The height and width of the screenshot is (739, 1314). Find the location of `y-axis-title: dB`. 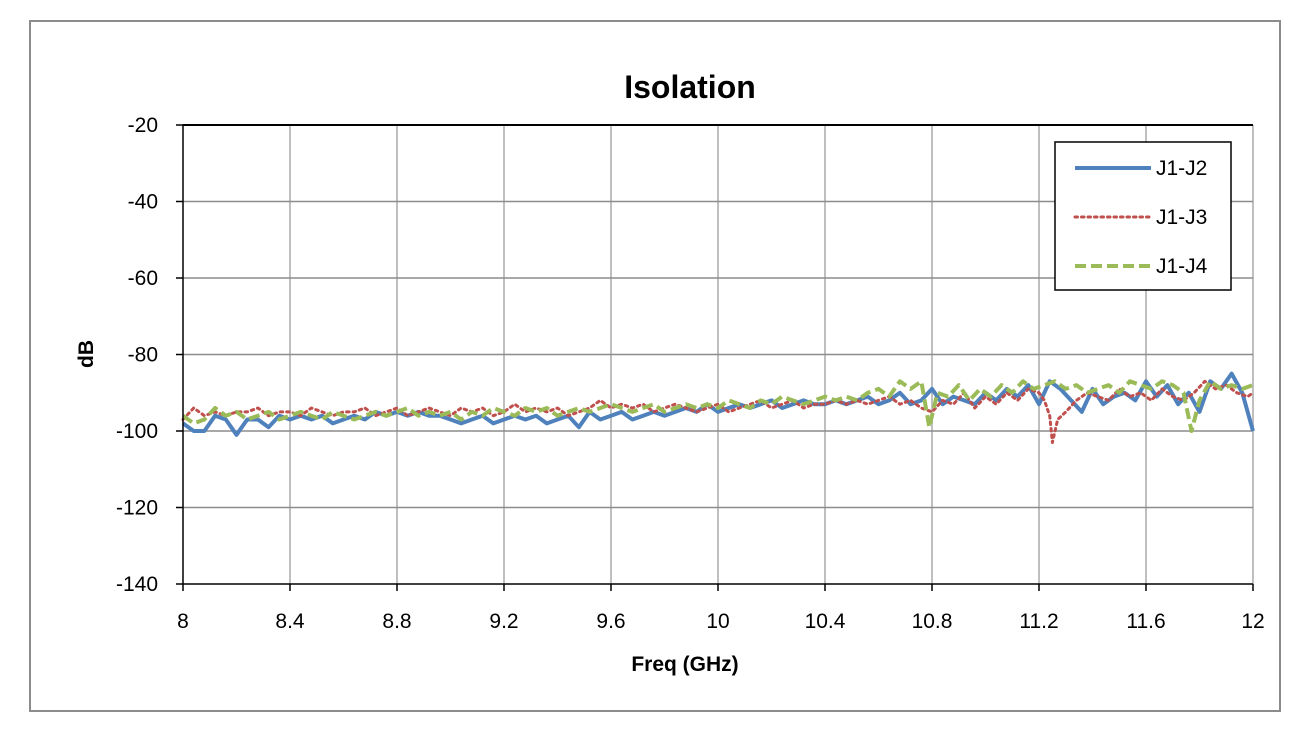

y-axis-title: dB is located at coordinates (86, 354).